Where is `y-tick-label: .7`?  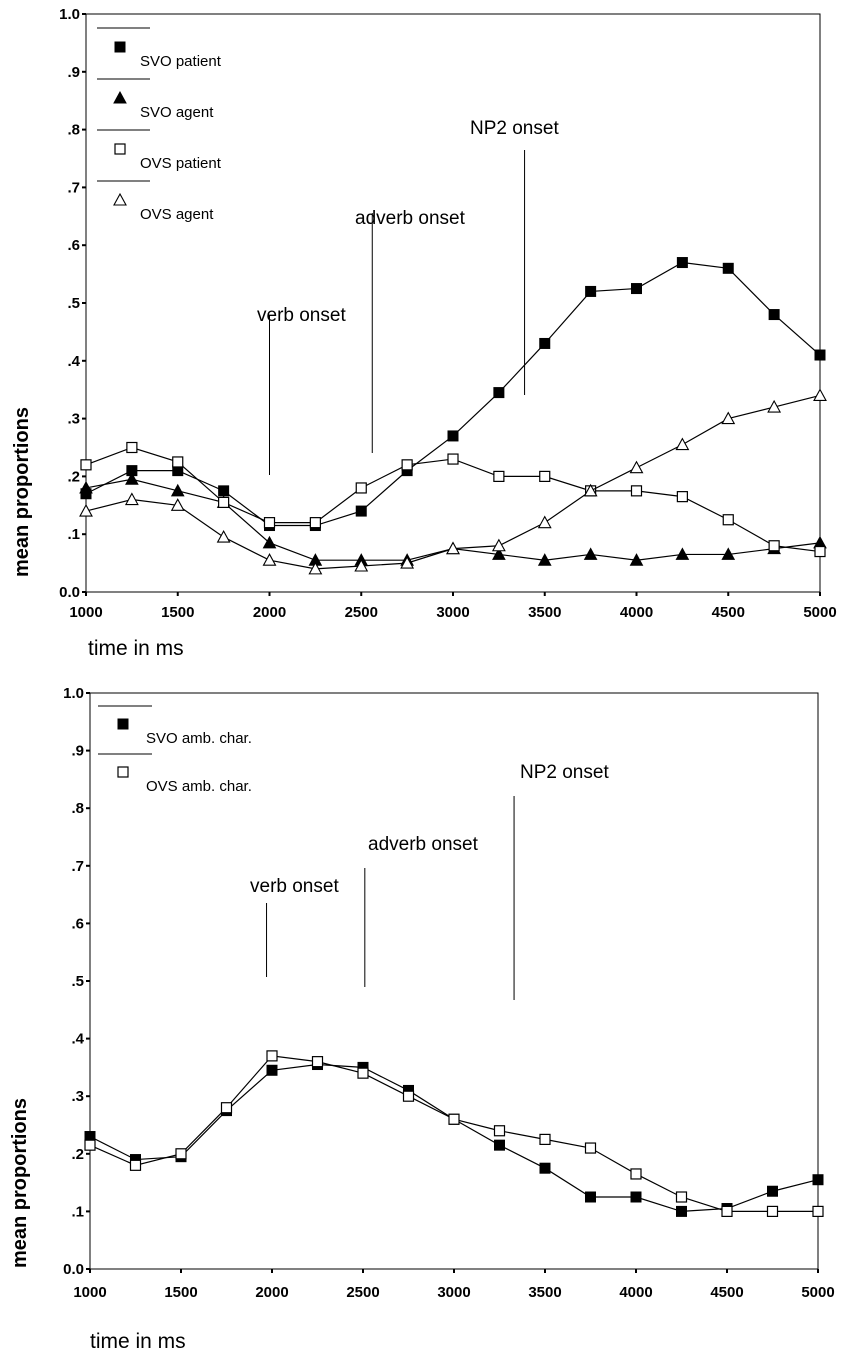
y-tick-label: .7 is located at coordinates (77, 866).